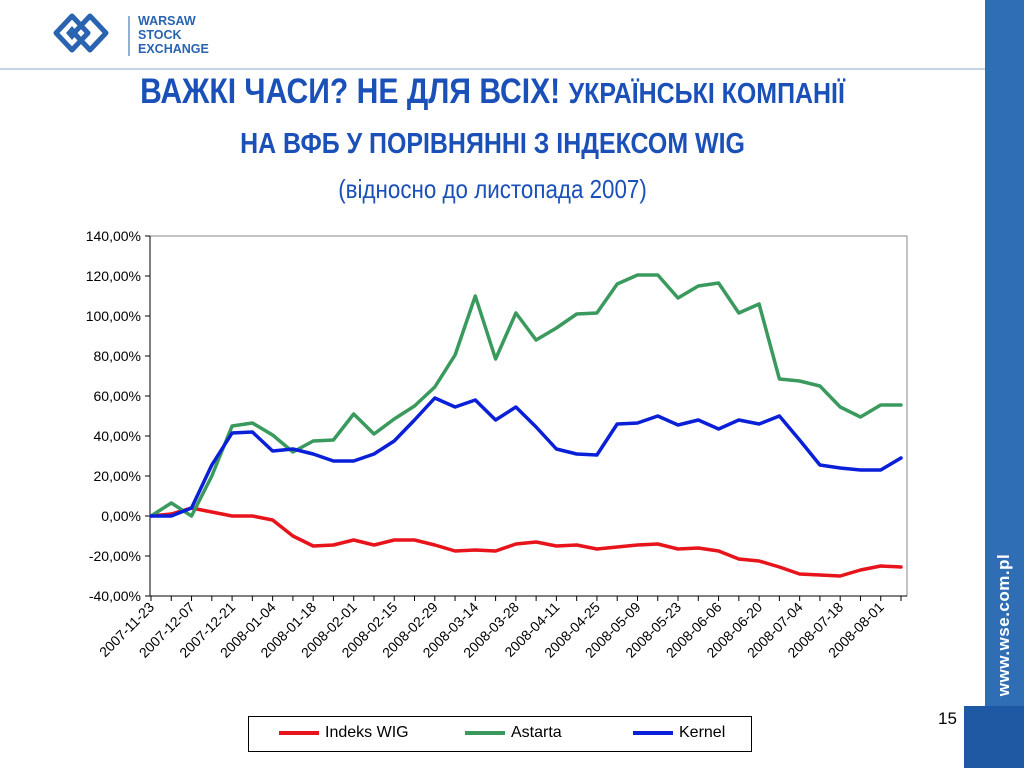  I want to click on y-tick-label: 60,00%, so click(117, 396).